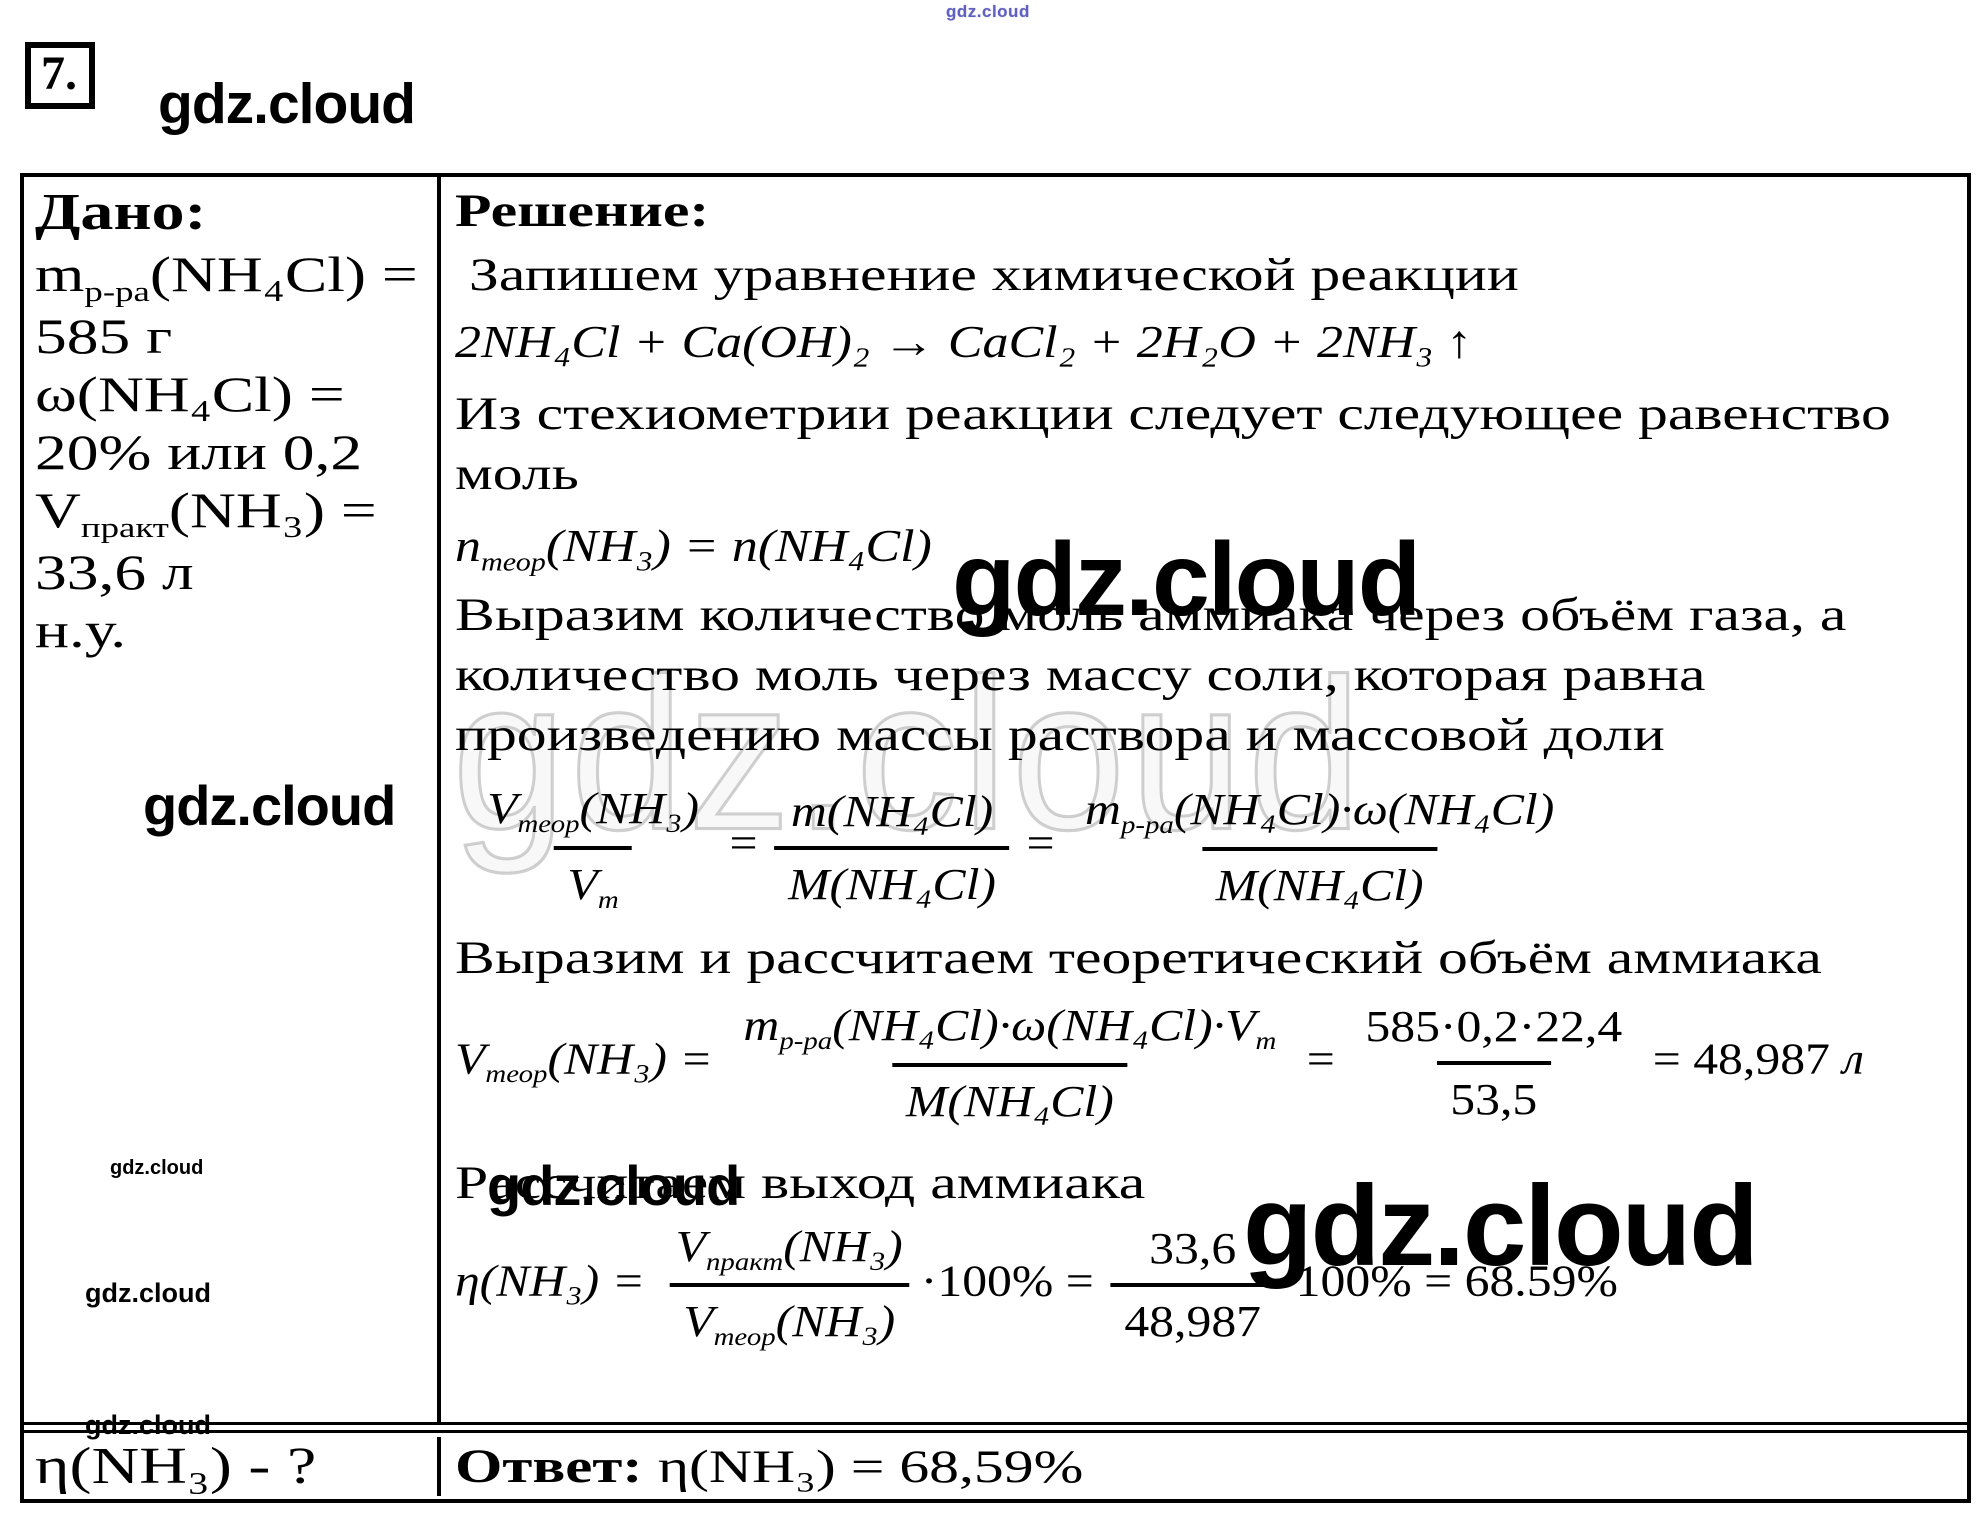 This screenshot has height=1515, width=1988. I want to click on solution-step5: Рассчитаем выход аммиака, so click(800, 1182).